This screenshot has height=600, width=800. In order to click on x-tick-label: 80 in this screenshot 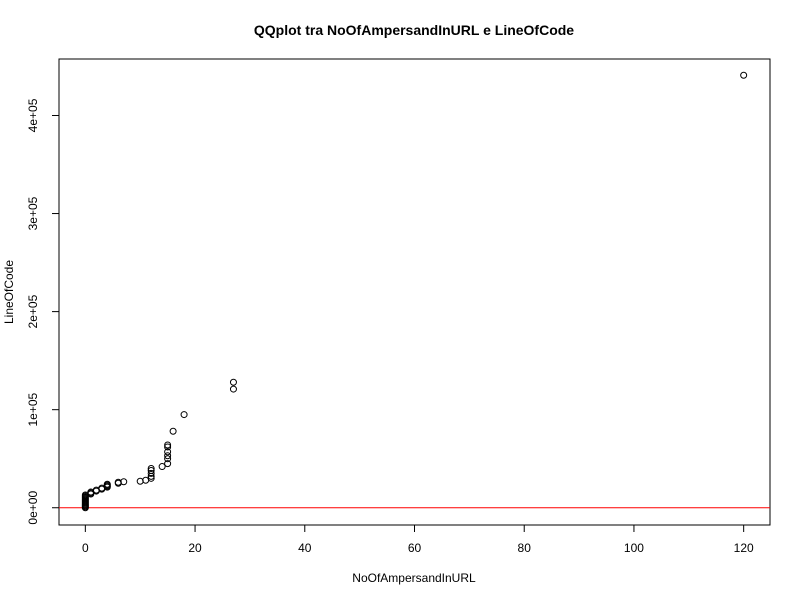, I will do `click(525, 548)`.